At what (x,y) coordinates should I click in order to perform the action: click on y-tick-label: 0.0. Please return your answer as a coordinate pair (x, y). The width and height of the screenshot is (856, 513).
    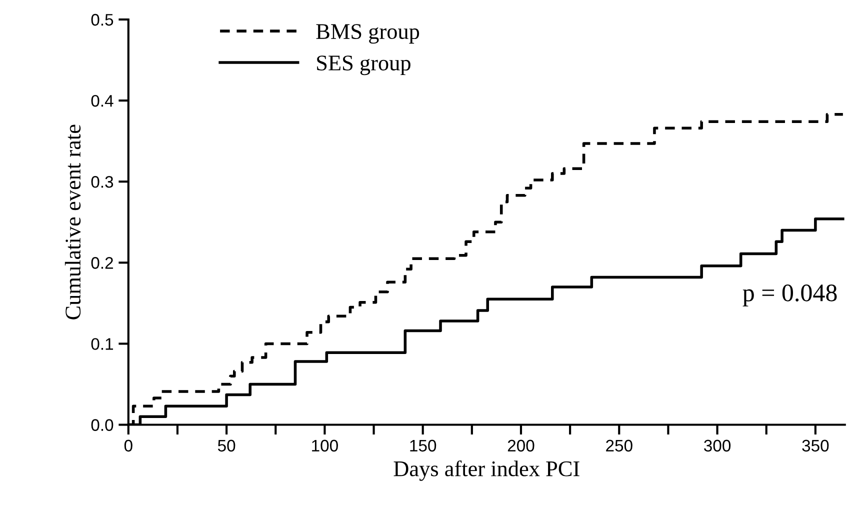
    Looking at the image, I should click on (102, 425).